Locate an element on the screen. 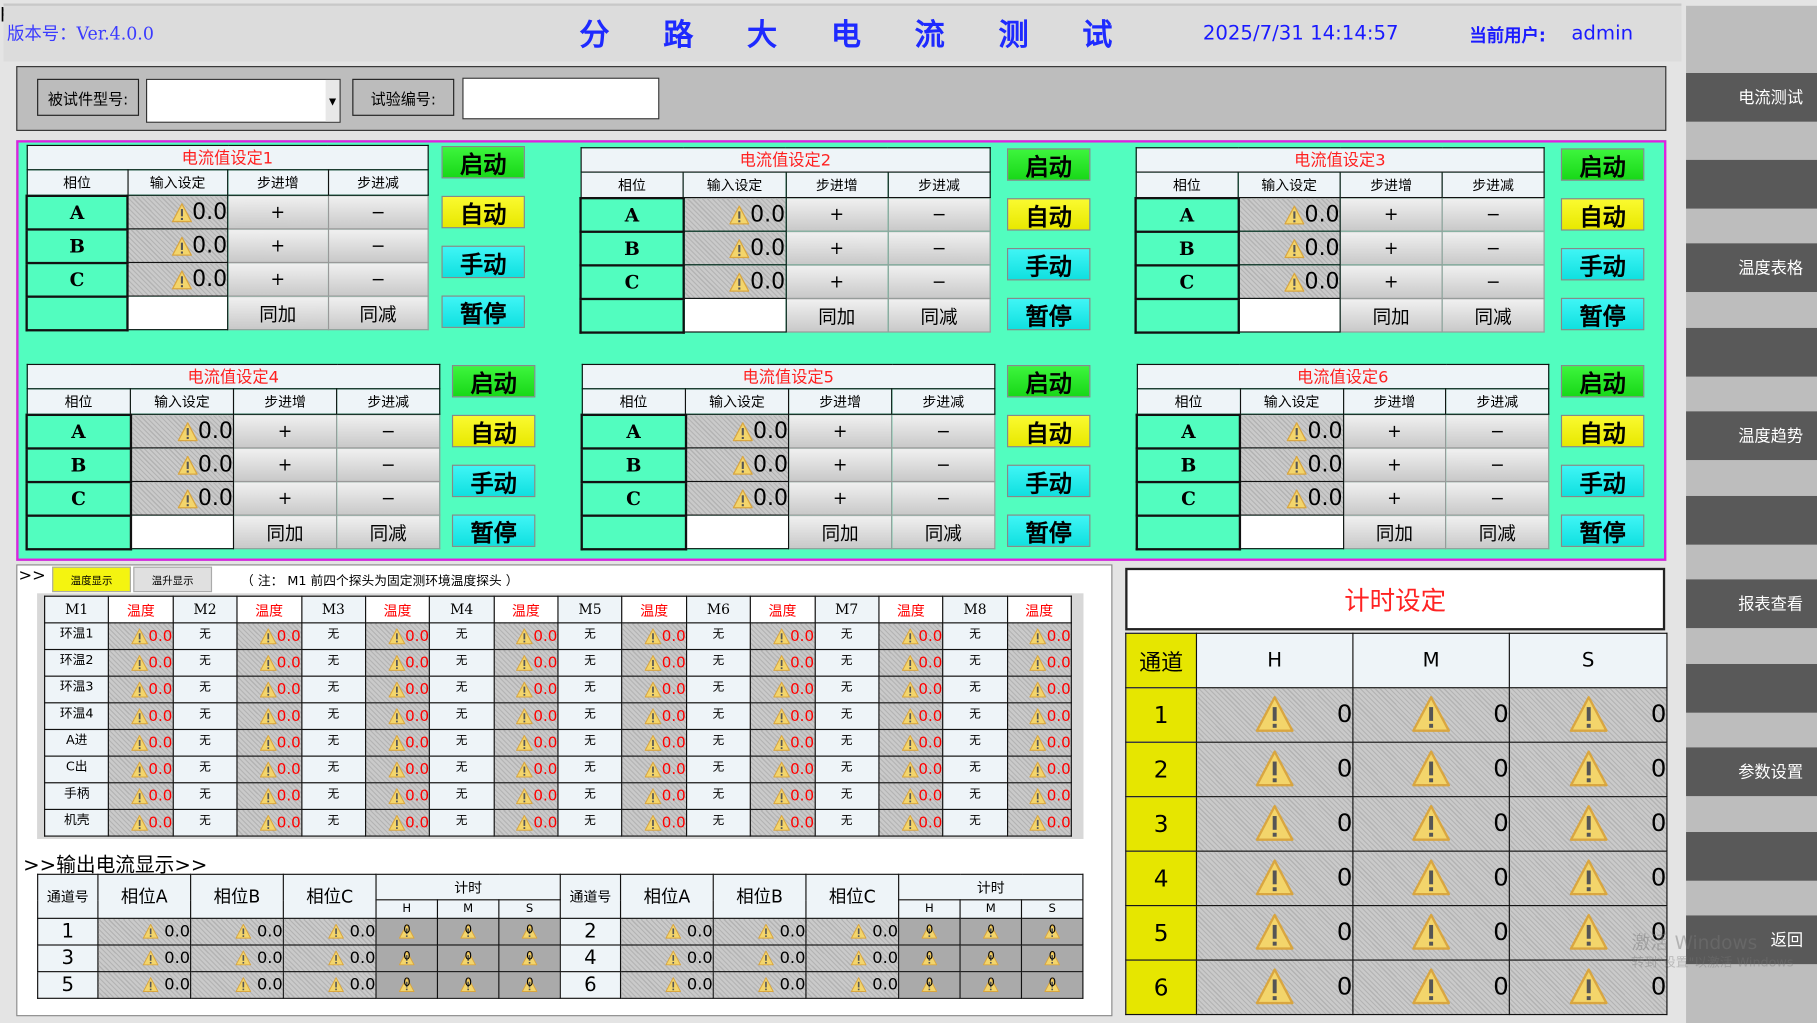 Image resolution: width=1817 pixels, height=1023 pixels. auto-button-1: 自动 is located at coordinates (483, 212).